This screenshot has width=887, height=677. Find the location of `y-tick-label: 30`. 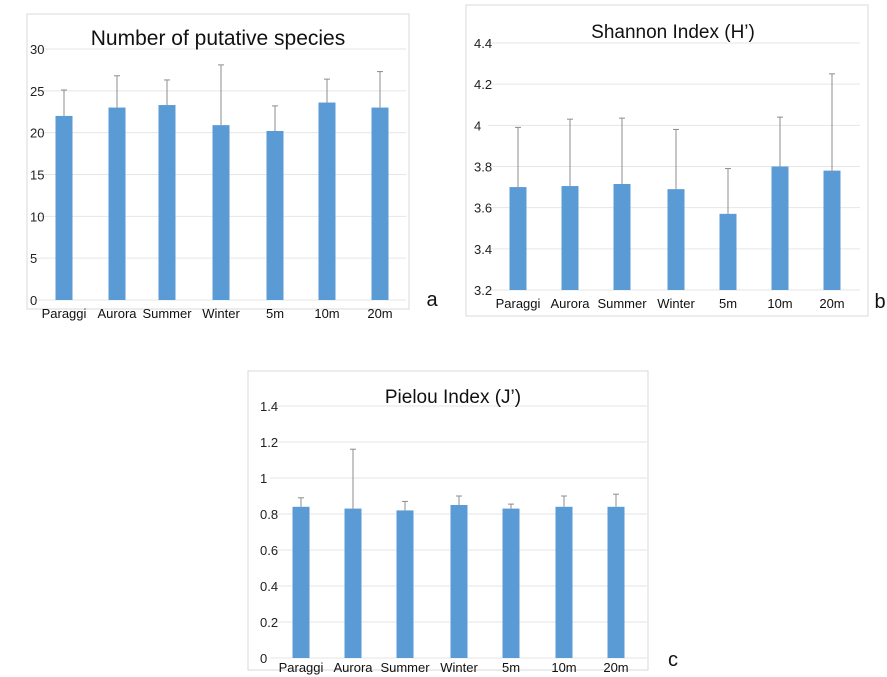

y-tick-label: 30 is located at coordinates (37, 49).